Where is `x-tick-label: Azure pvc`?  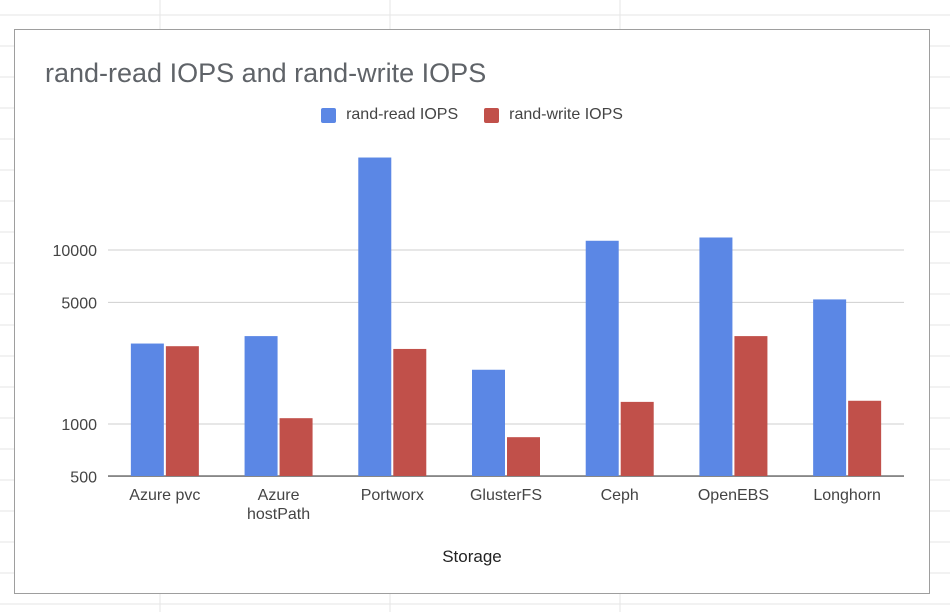
x-tick-label: Azure pvc is located at coordinates (164, 495).